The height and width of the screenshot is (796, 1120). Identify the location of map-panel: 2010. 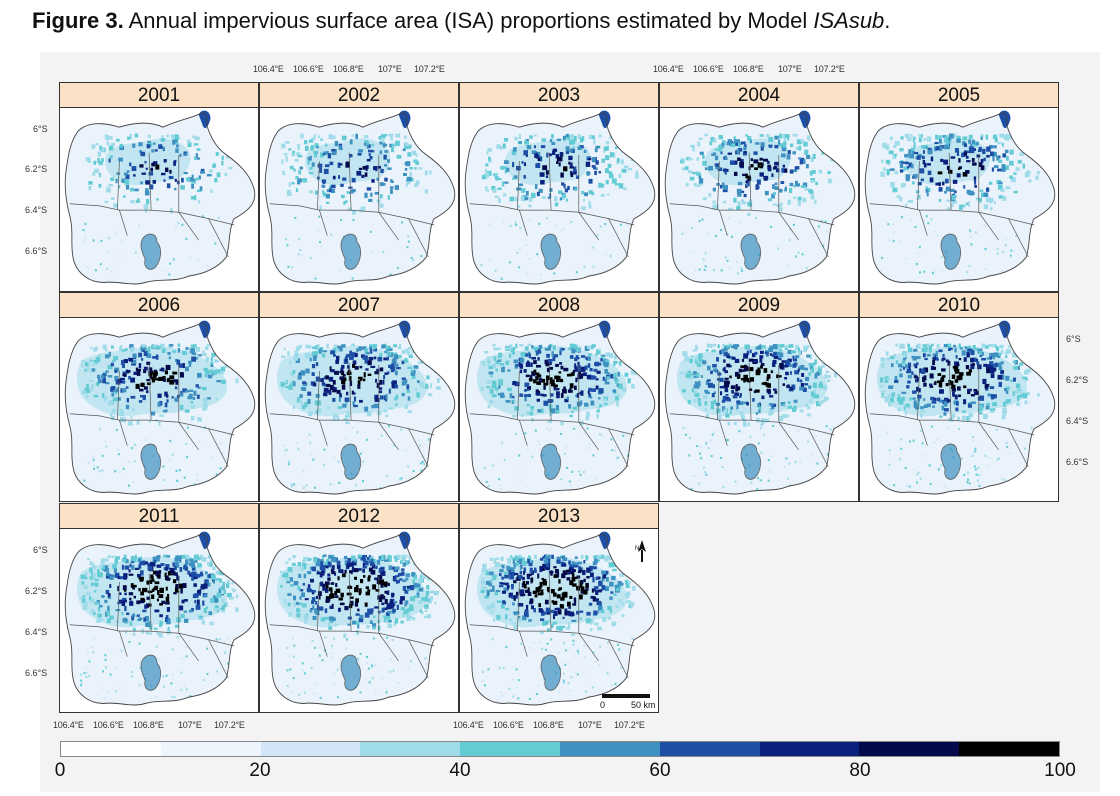
(959, 397).